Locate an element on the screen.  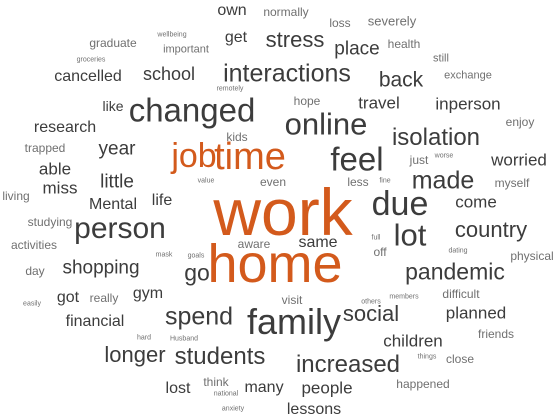
word-students: students is located at coordinates (220, 356).